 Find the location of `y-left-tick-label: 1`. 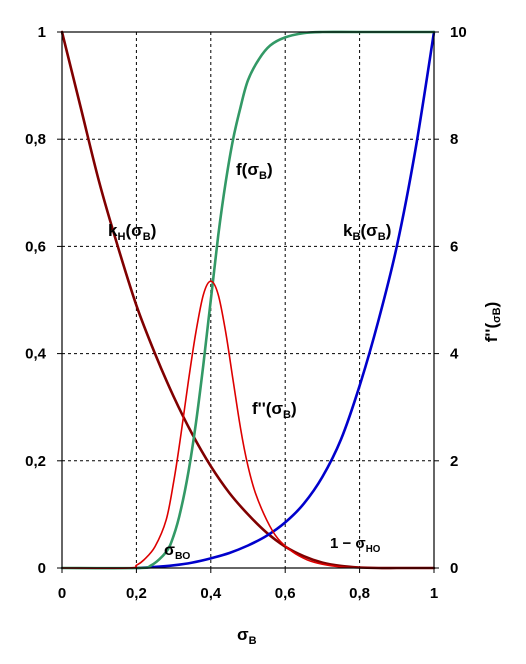

y-left-tick-label: 1 is located at coordinates (42, 32).